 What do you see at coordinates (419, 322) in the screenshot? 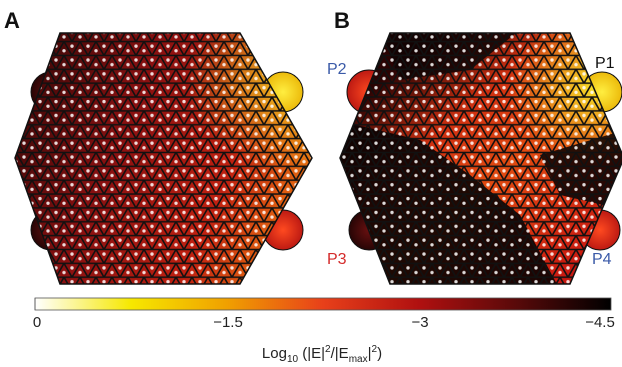
I see `colorbar-tick-label-2: −3` at bounding box center [419, 322].